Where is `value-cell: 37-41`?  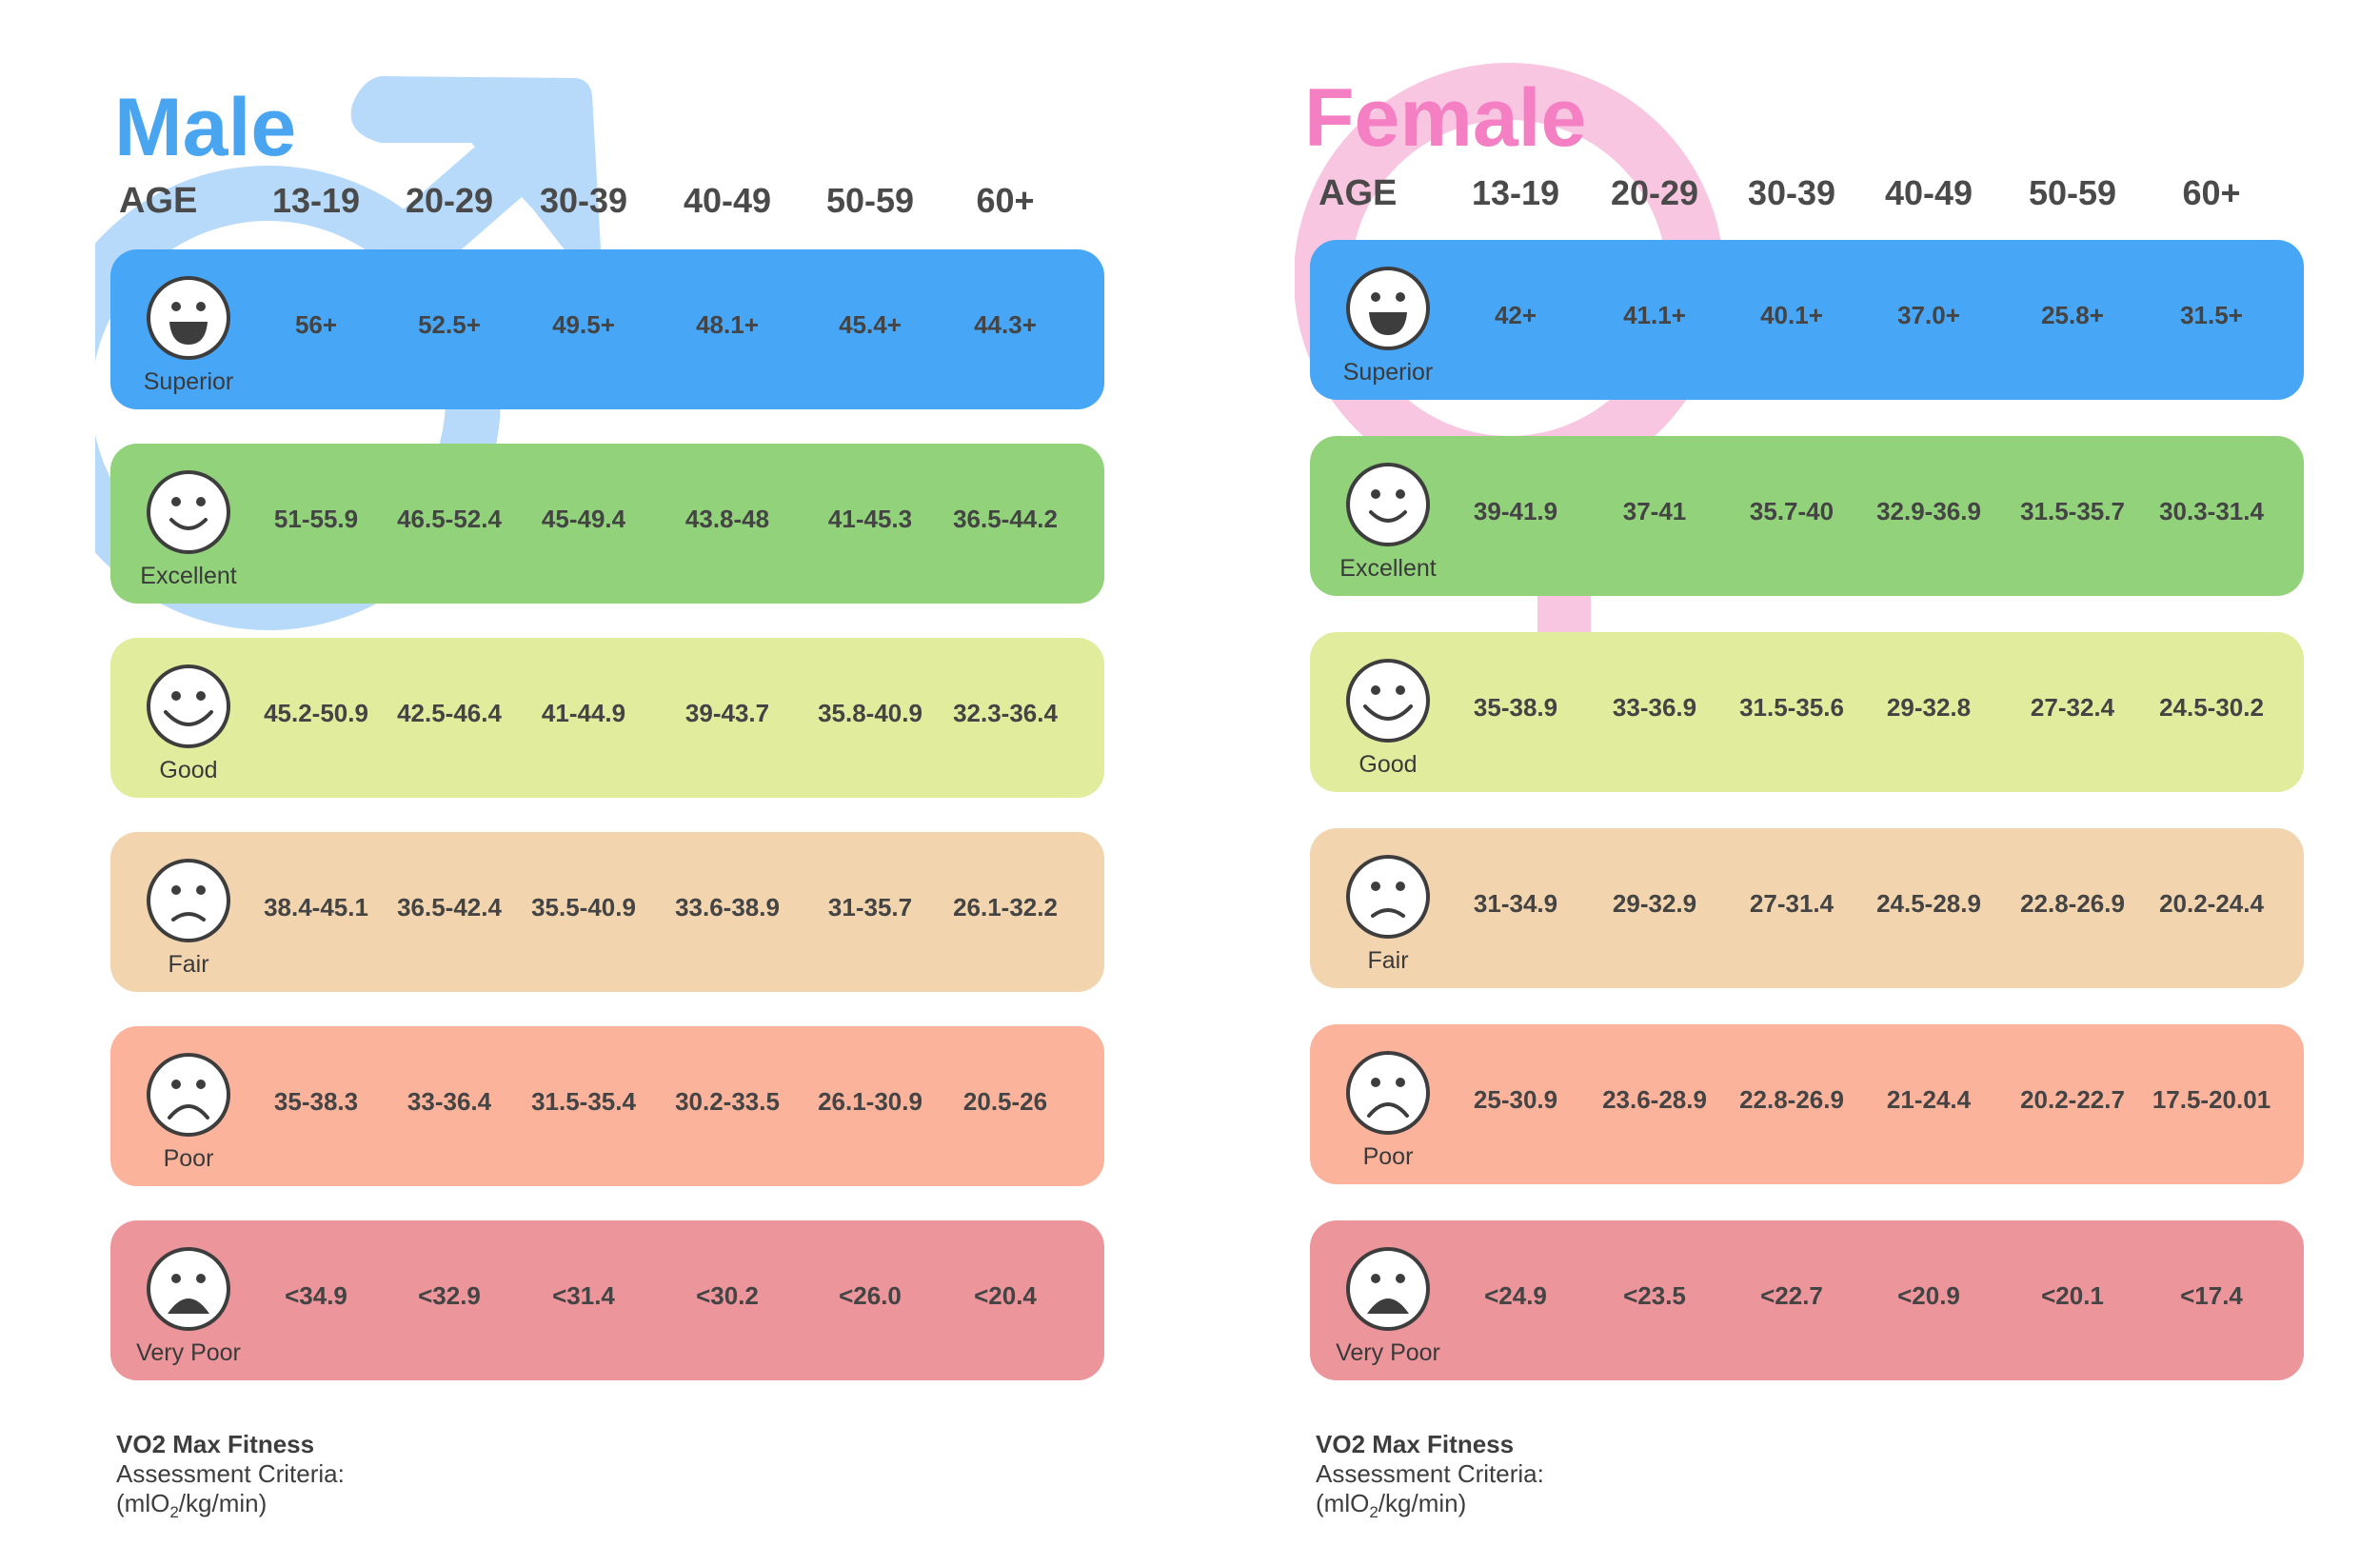
value-cell: 37-41 is located at coordinates (1654, 511).